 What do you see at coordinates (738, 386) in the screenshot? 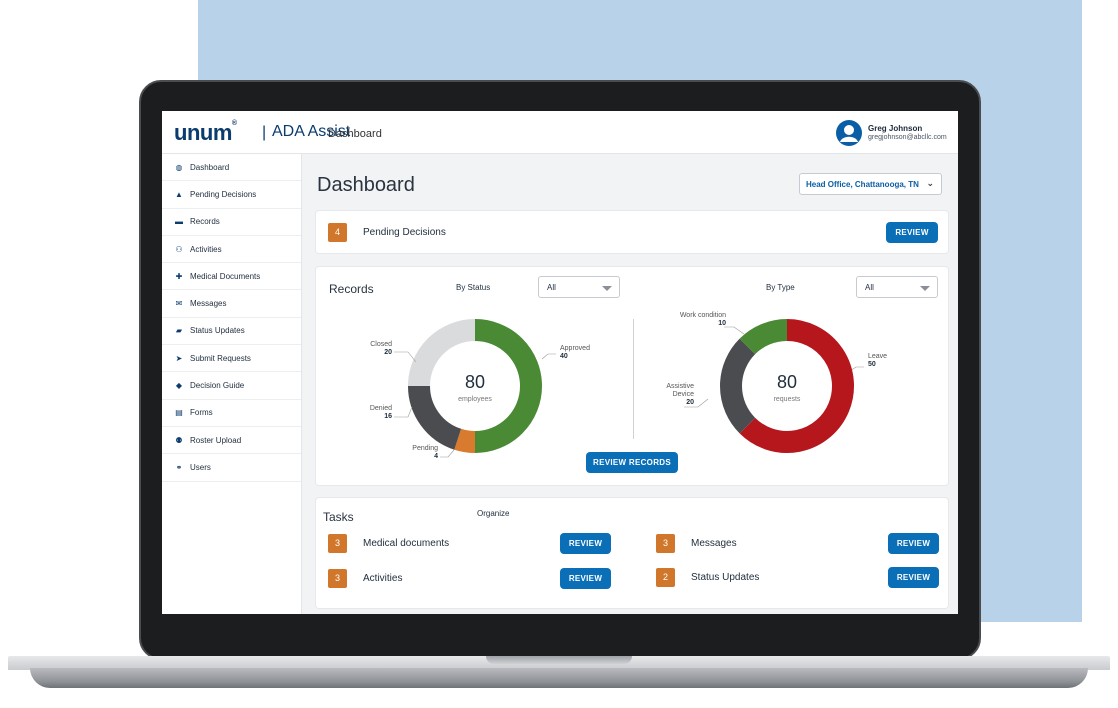
I see `type-slice-assistive-device` at bounding box center [738, 386].